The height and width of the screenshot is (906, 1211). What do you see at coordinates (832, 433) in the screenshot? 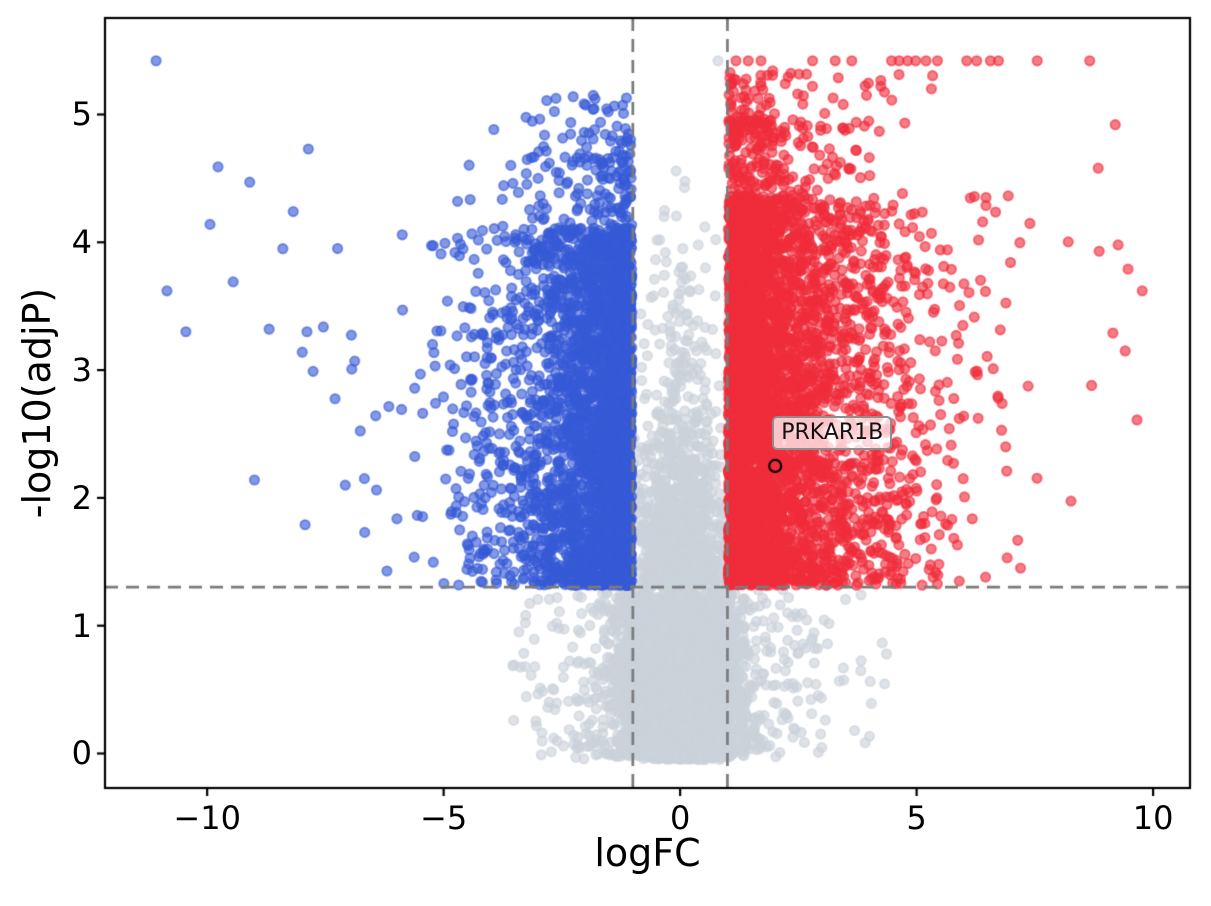
I see `gene-annotation-label: PRKAR1B` at bounding box center [832, 433].